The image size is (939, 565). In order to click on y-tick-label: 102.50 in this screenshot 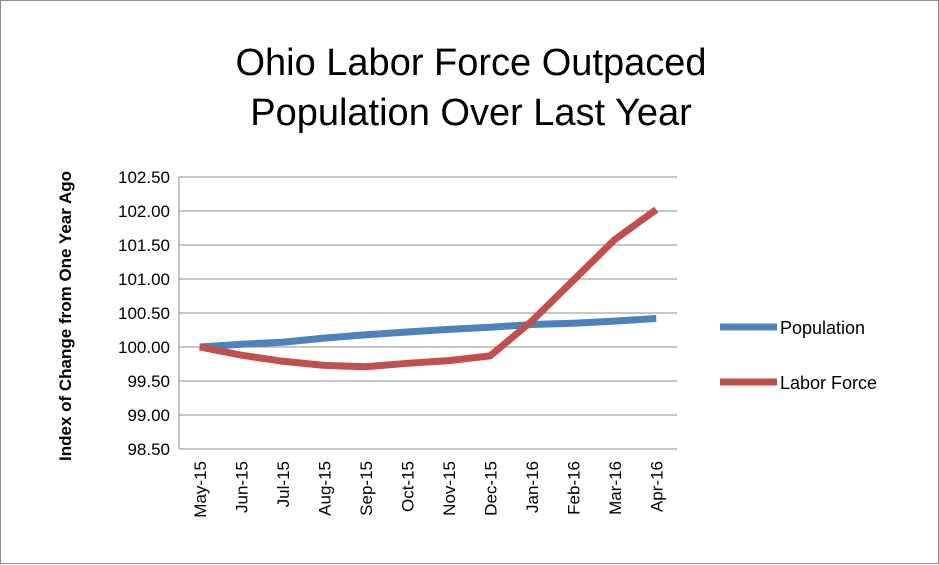, I will do `click(144, 177)`.